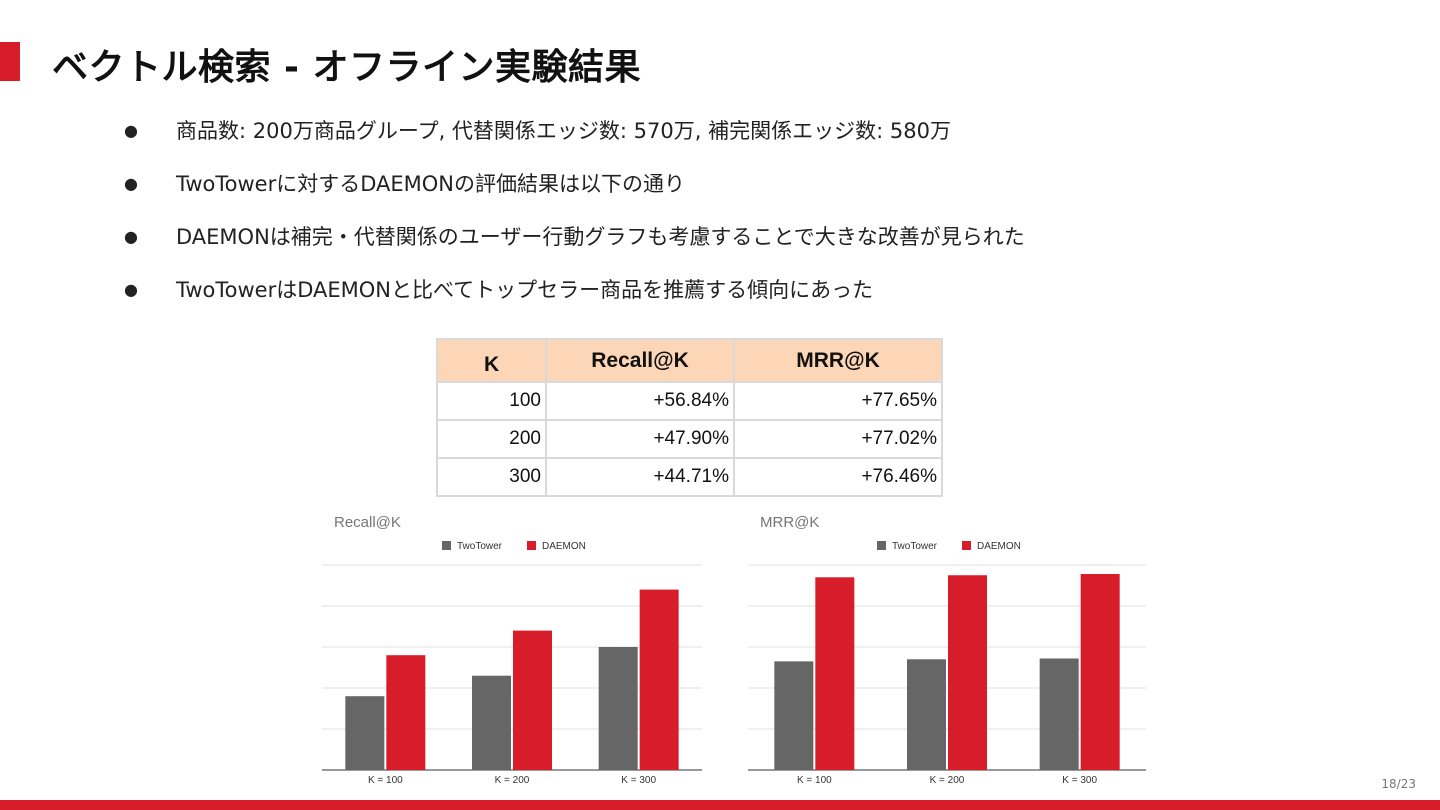 The width and height of the screenshot is (1440, 810). I want to click on bullet-item: ● TwoTowerに対するDAEMONの評価結果は以下の通り, so click(574, 193).